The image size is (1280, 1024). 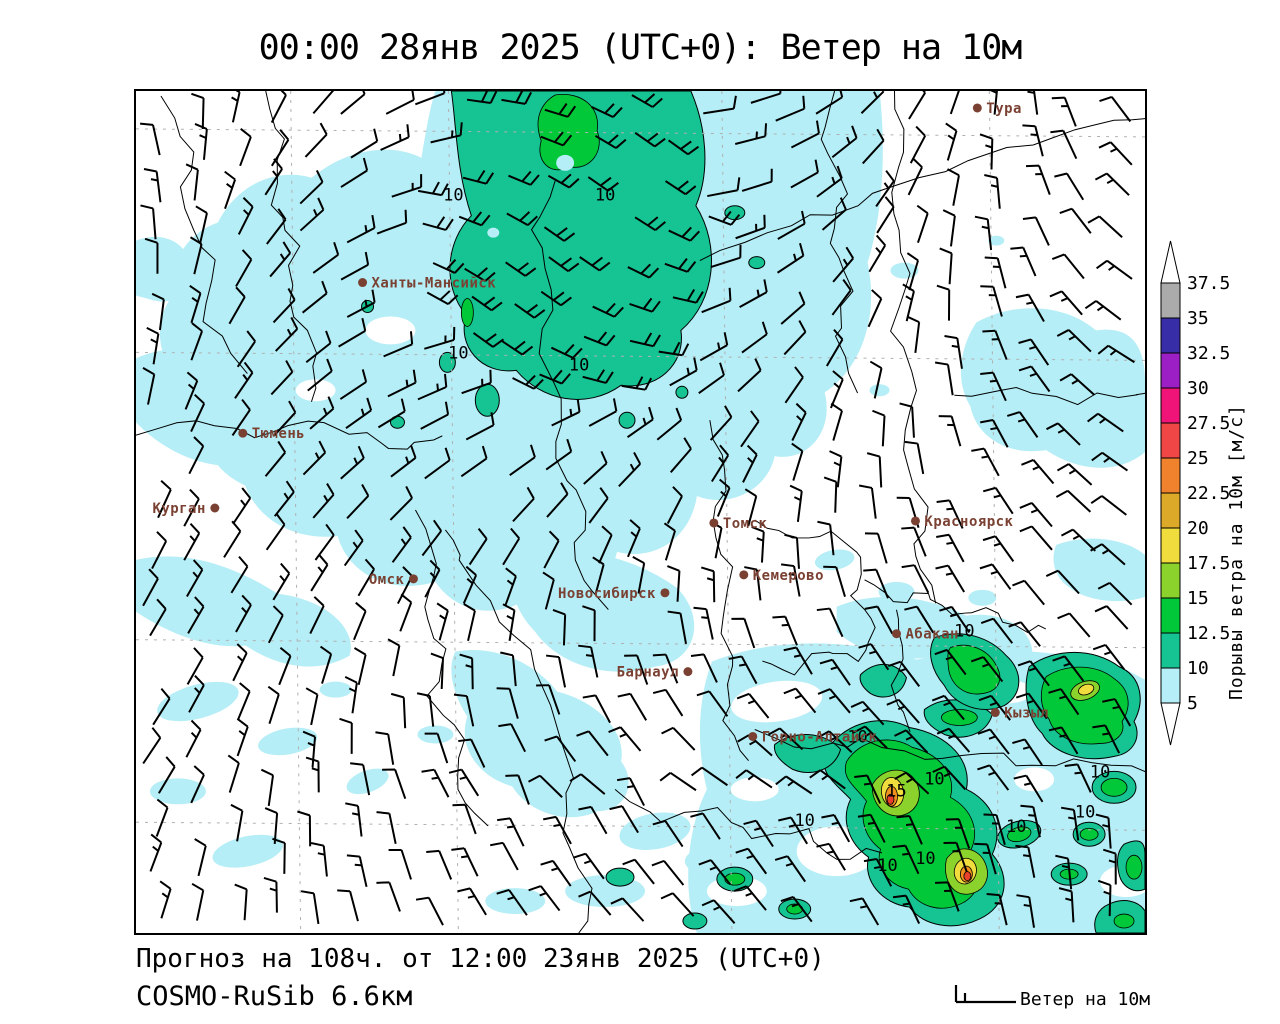 I want to click on colorbar-tick-label: 37.5, so click(x=1208, y=283).